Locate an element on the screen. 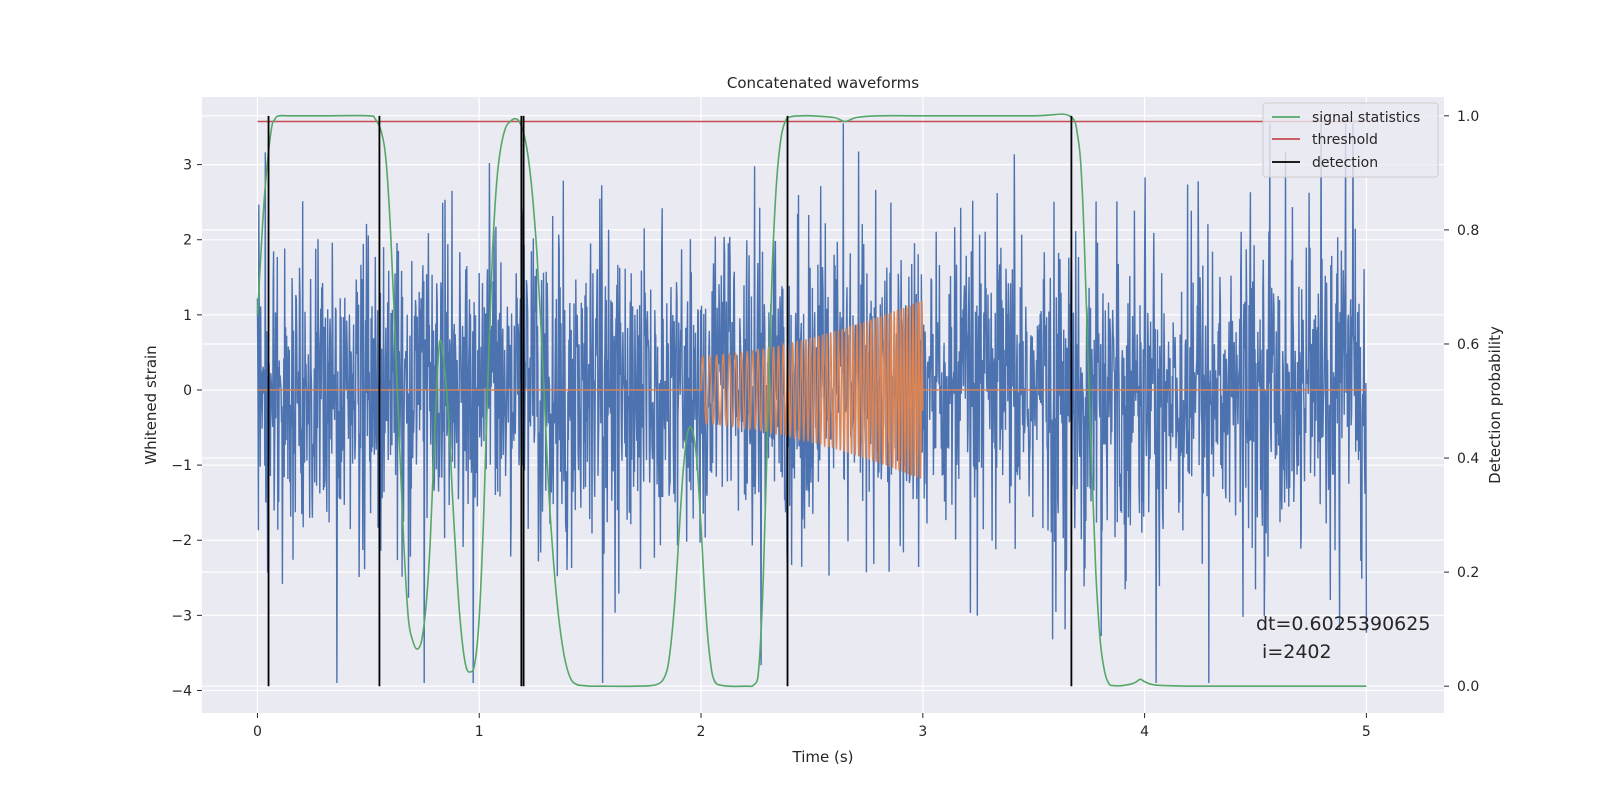 The height and width of the screenshot is (800, 1600). y2-tick-label: 1.0 is located at coordinates (1468, 117).